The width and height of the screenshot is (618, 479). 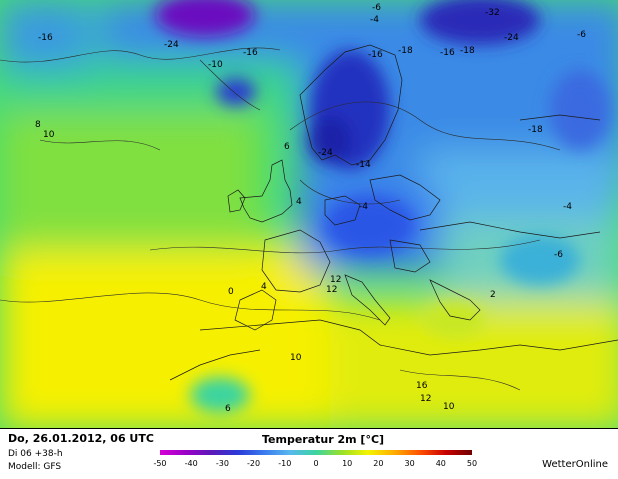 What do you see at coordinates (422, 386) in the screenshot?
I see `isotherm-label: 16` at bounding box center [422, 386].